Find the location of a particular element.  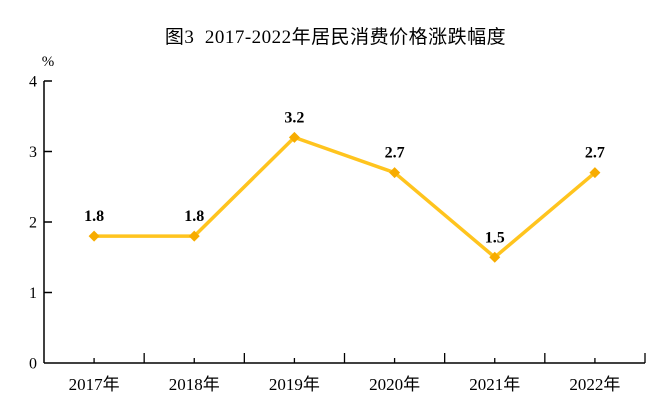

data-point-label: 1.5 is located at coordinates (495, 237).